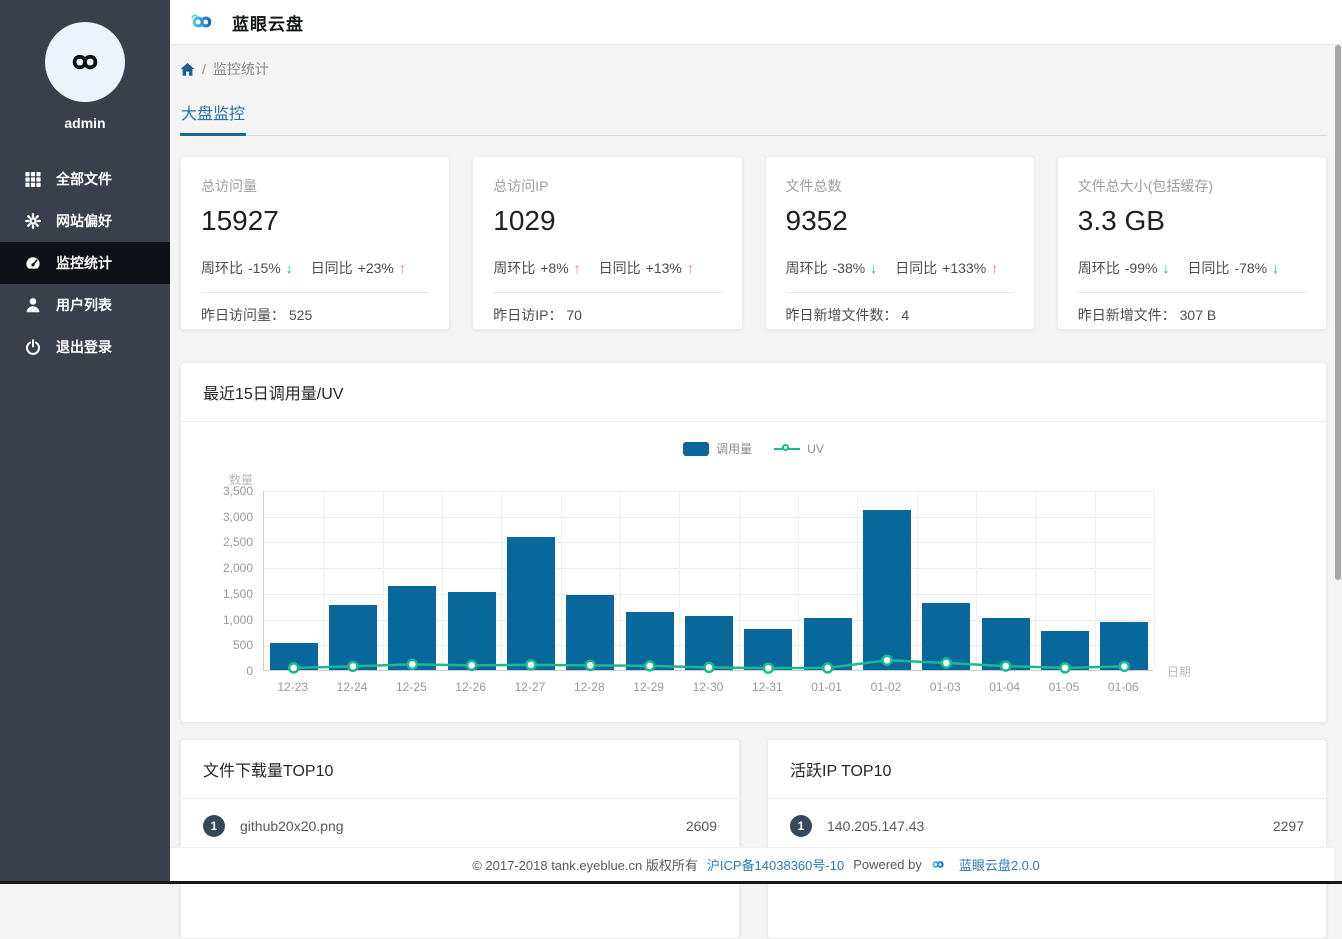 The width and height of the screenshot is (1342, 939). Describe the element at coordinates (607, 315) in the screenshot. I see `stat-footer: 昨日访IP： 70` at that location.